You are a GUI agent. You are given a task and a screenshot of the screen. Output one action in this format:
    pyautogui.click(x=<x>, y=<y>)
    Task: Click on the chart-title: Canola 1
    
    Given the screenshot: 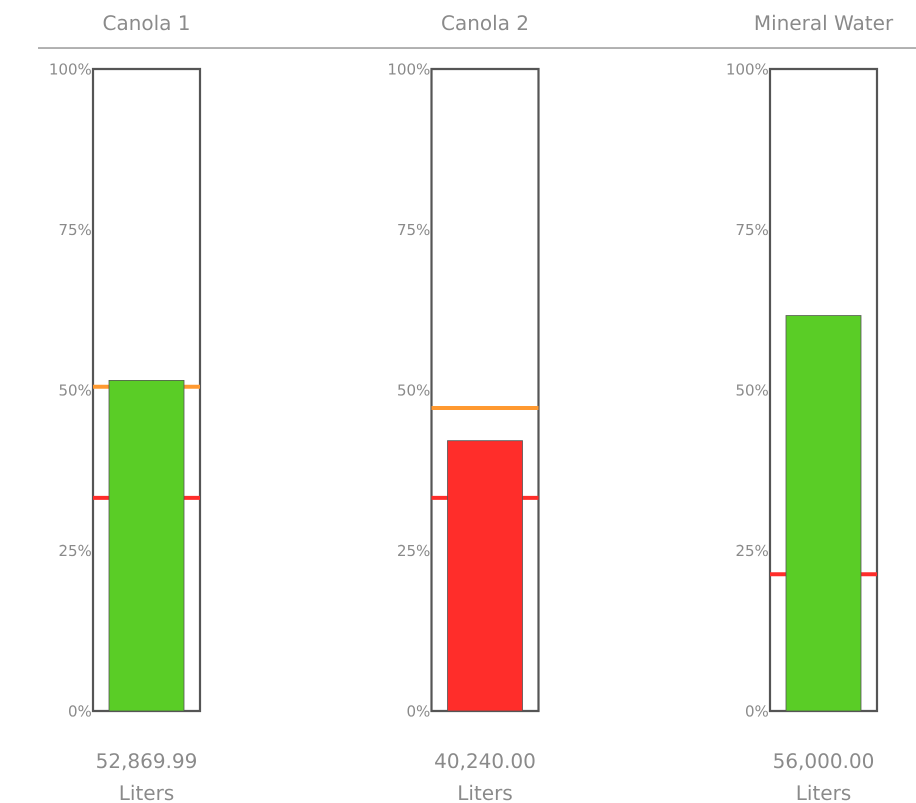 What is the action you would take?
    pyautogui.click(x=146, y=22)
    